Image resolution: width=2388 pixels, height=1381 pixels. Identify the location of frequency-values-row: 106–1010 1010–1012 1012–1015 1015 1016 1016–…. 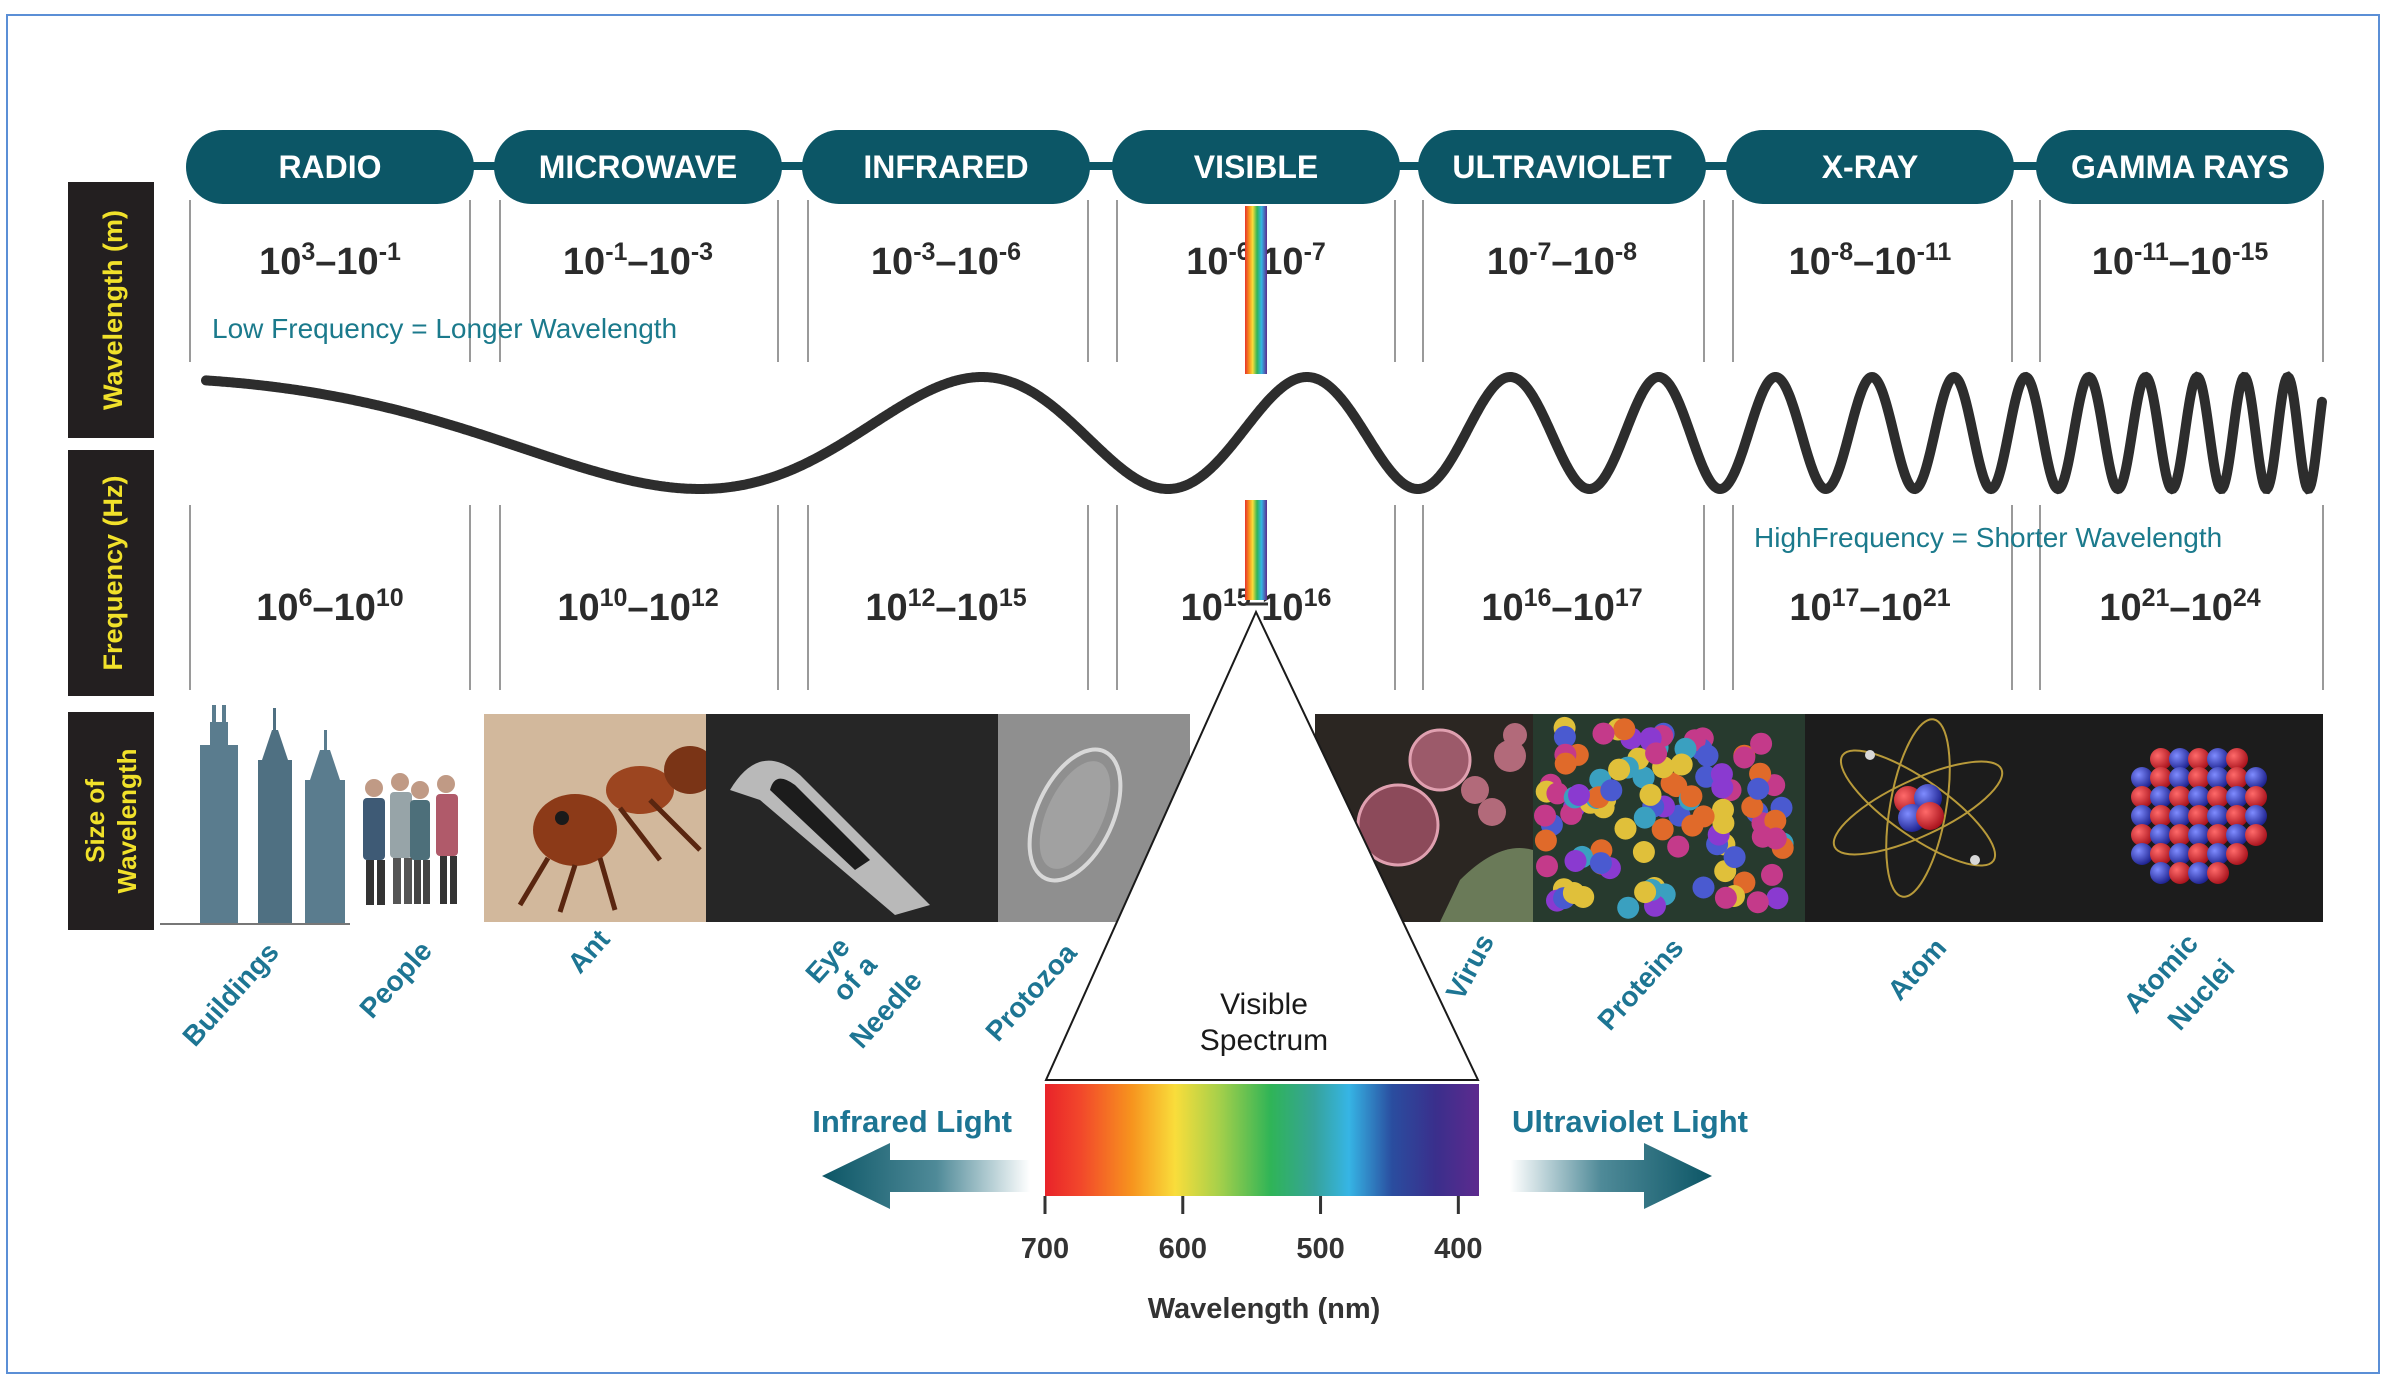
(1258, 606).